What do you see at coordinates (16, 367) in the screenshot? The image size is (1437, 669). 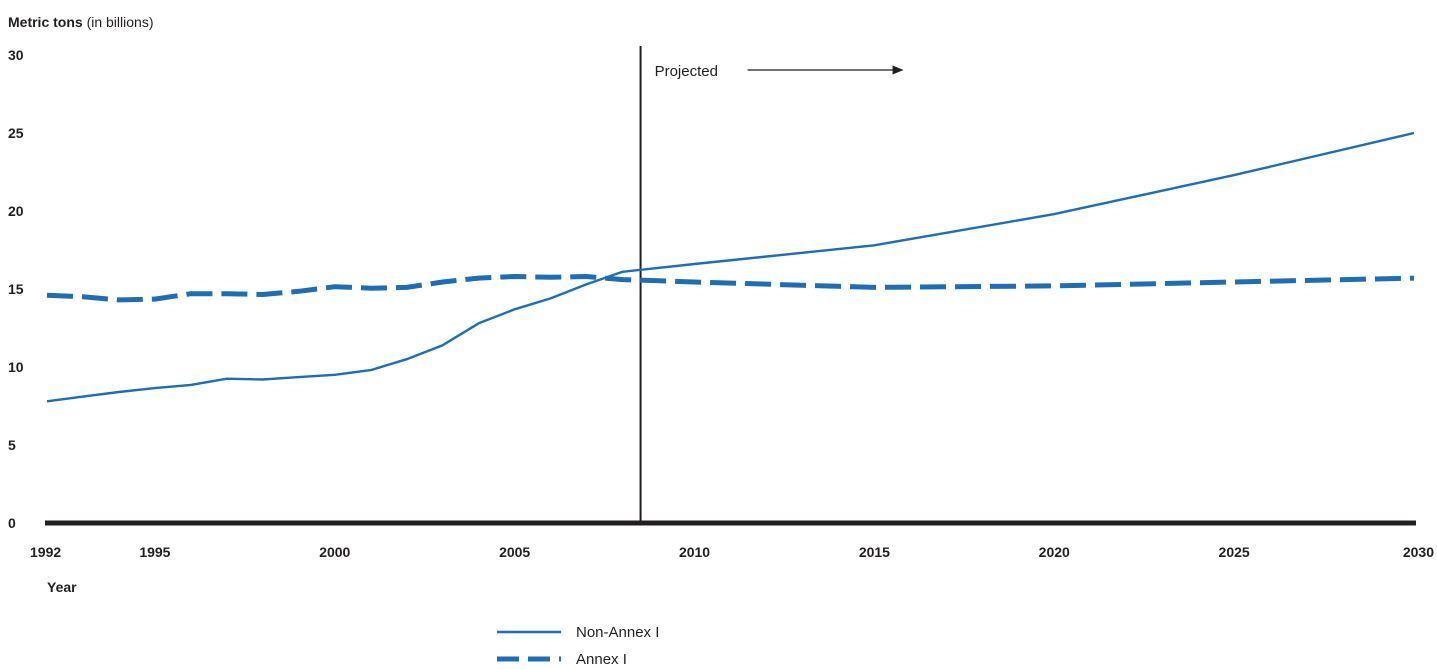 I see `y-tick-label: 10` at bounding box center [16, 367].